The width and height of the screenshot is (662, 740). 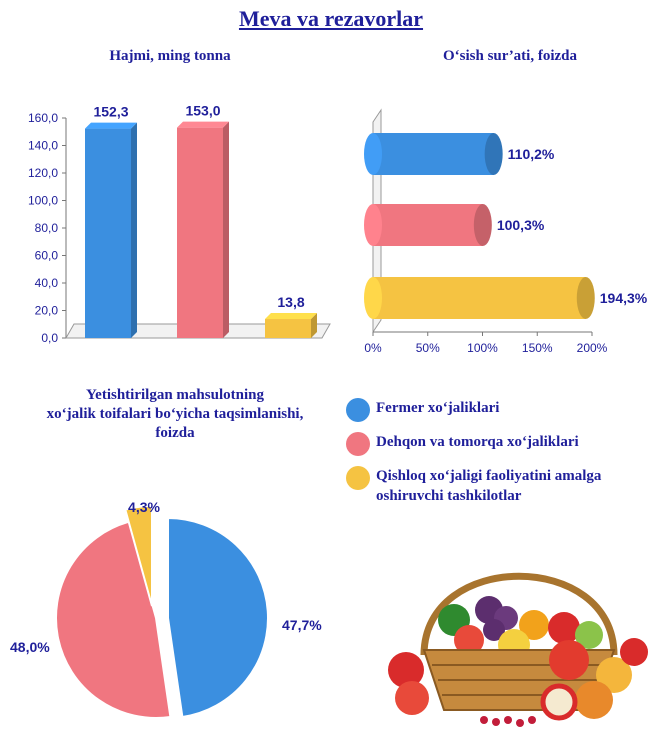 What do you see at coordinates (175, 433) in the screenshot?
I see `pie-title-line-3: foizda` at bounding box center [175, 433].